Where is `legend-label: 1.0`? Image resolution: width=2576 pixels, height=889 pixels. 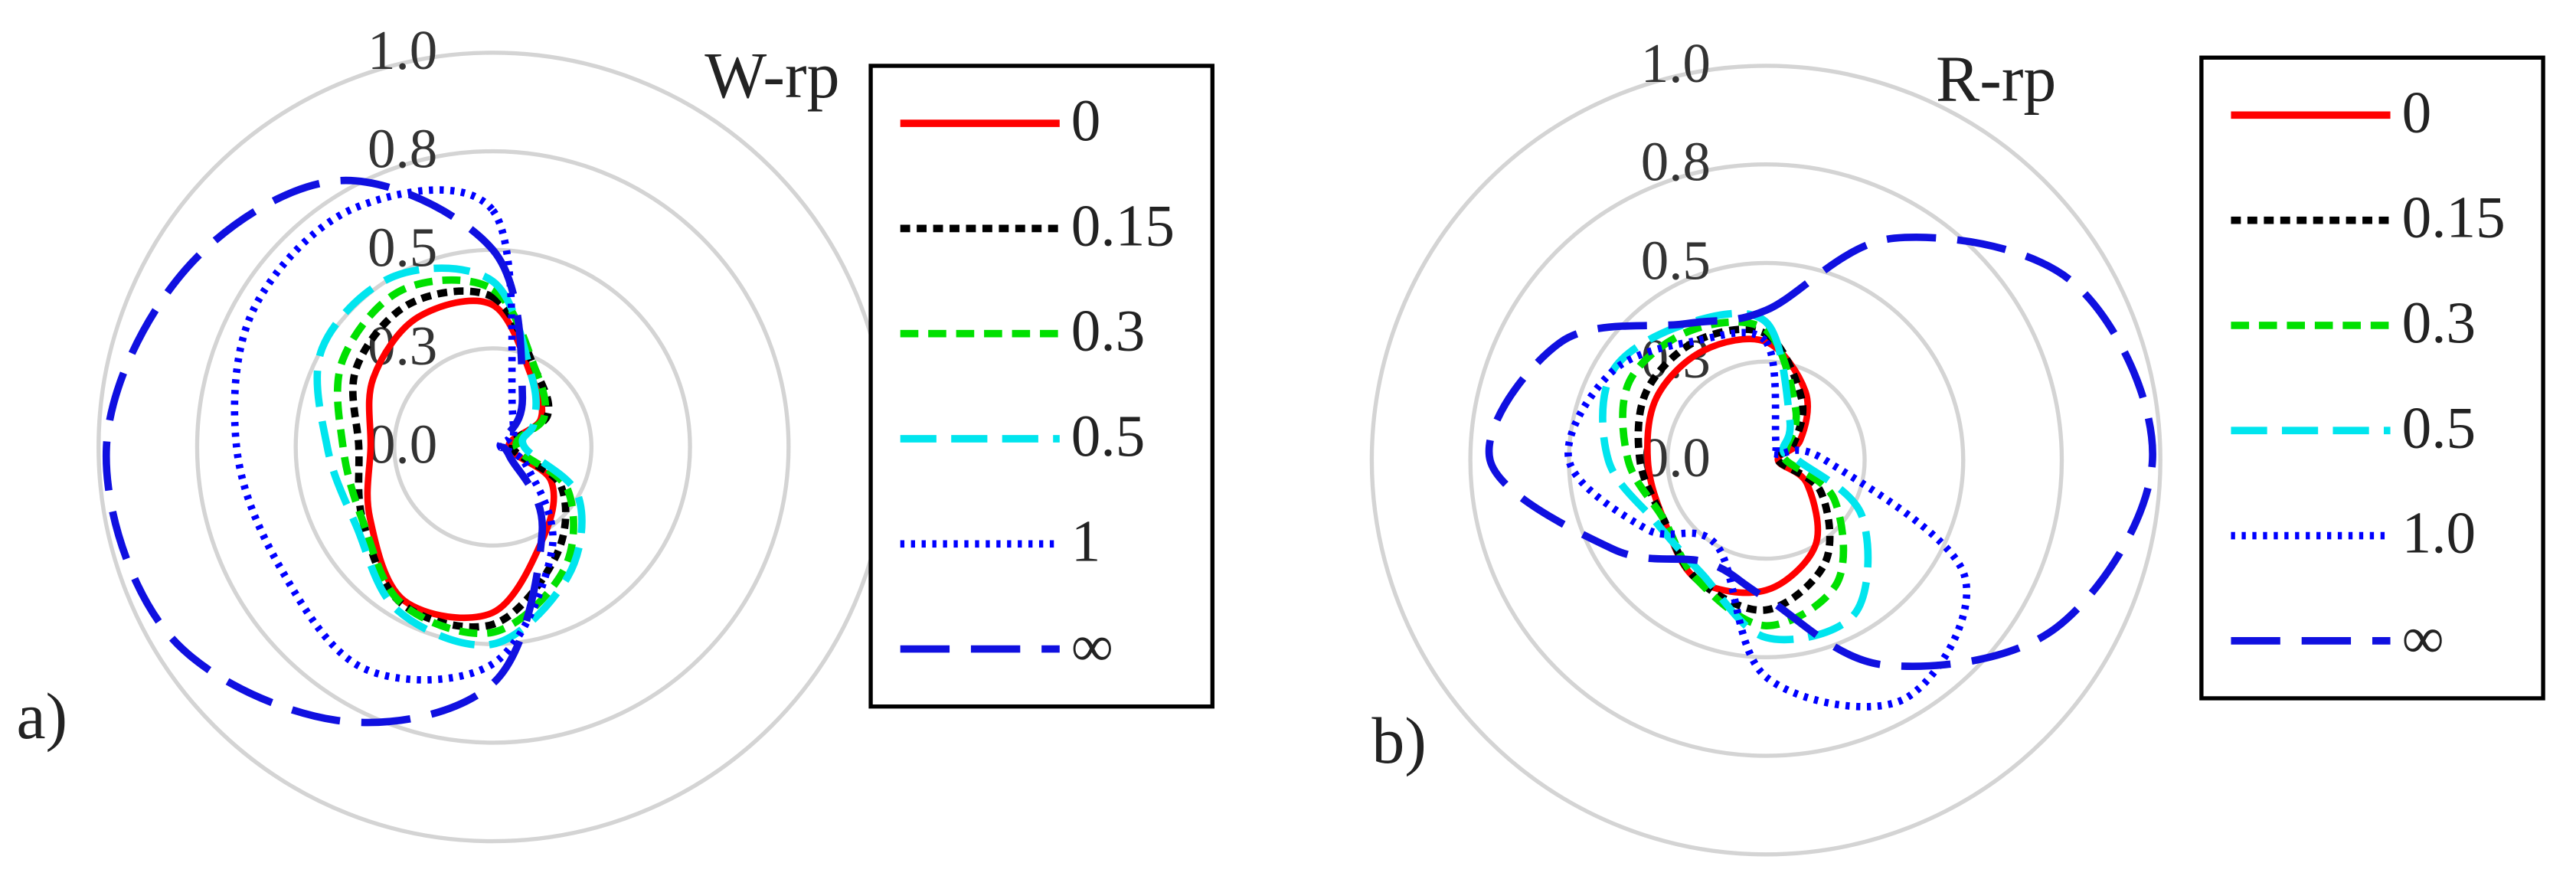
legend-label: 1.0 is located at coordinates (2439, 533).